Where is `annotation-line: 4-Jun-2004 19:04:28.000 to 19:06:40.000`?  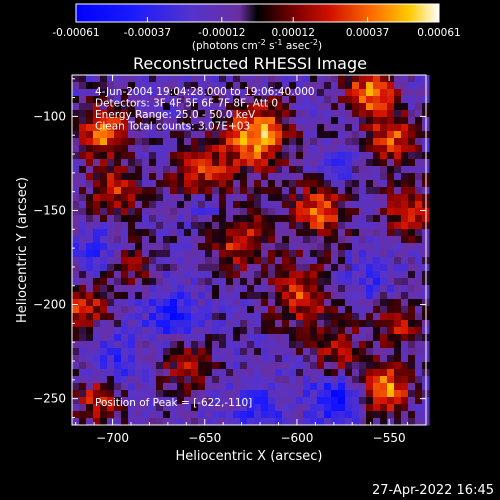 annotation-line: 4-Jun-2004 19:04:28.000 to 19:06:40.000 is located at coordinates (205, 92).